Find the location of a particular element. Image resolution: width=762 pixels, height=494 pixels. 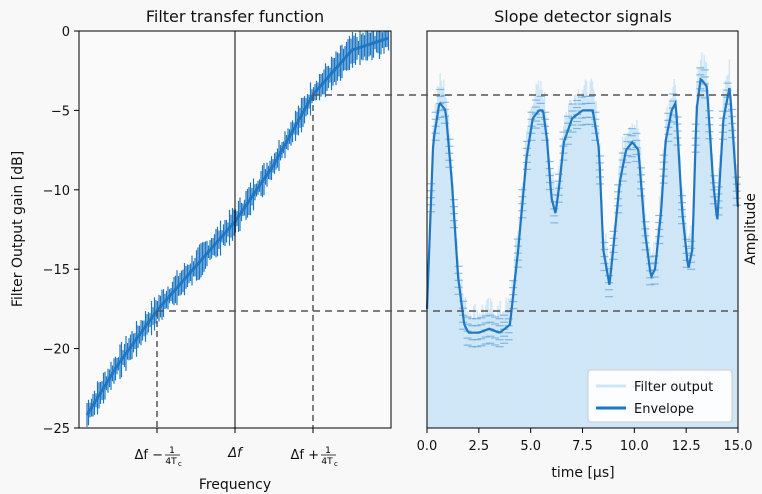

right-xtick-label: 12.5 is located at coordinates (686, 446).